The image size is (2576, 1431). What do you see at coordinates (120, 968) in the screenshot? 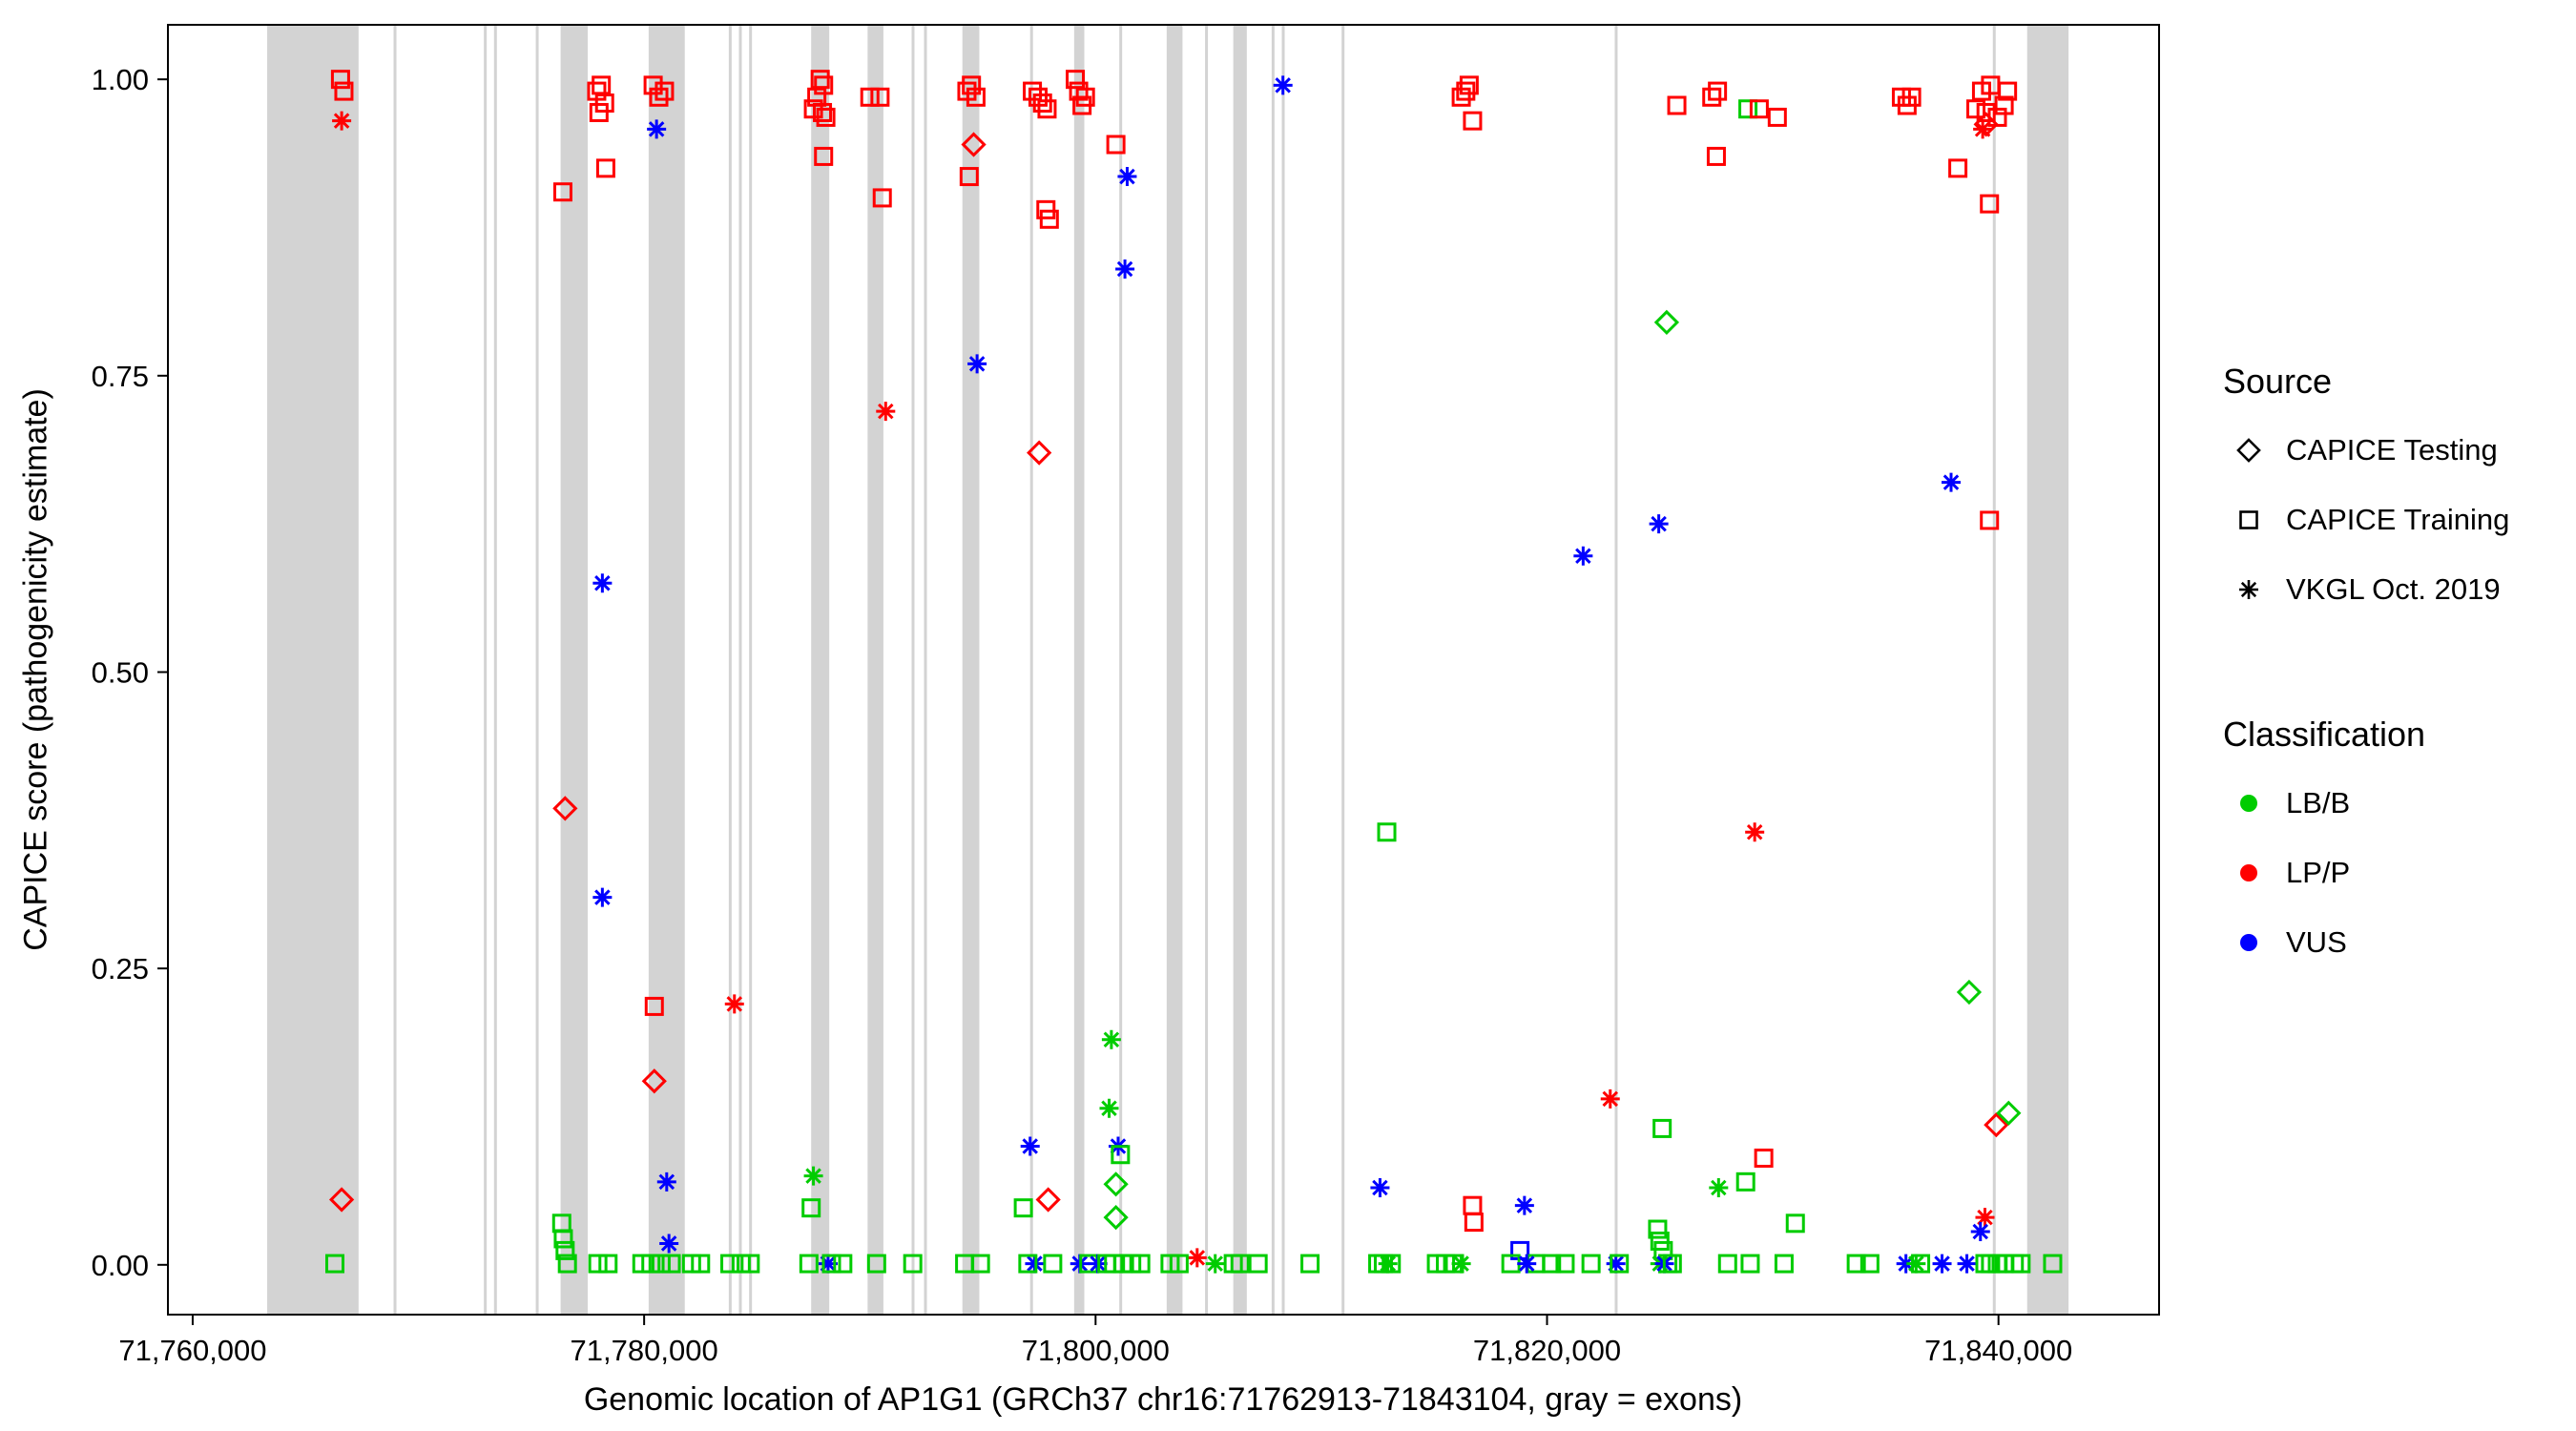
I see `y-tick-label: 0.25` at bounding box center [120, 968].